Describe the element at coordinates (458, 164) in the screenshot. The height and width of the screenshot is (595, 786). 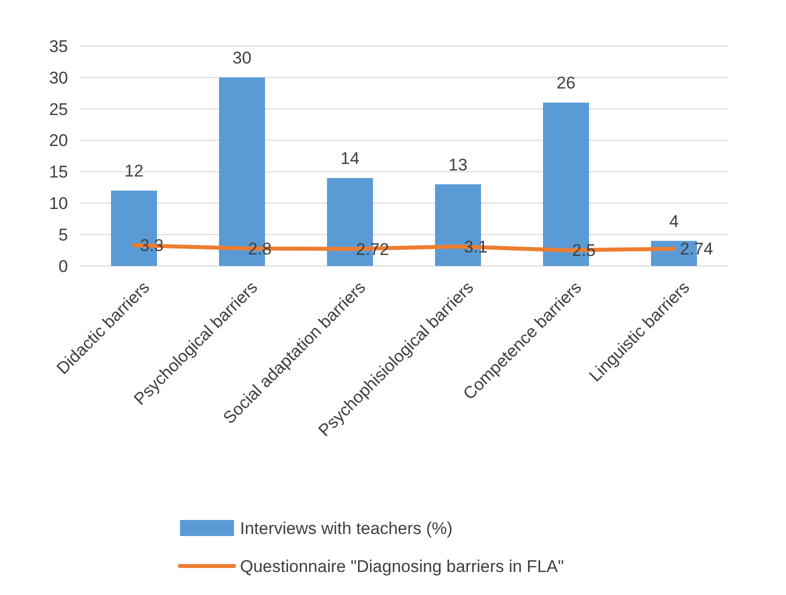
I see `data-label: 13` at that location.